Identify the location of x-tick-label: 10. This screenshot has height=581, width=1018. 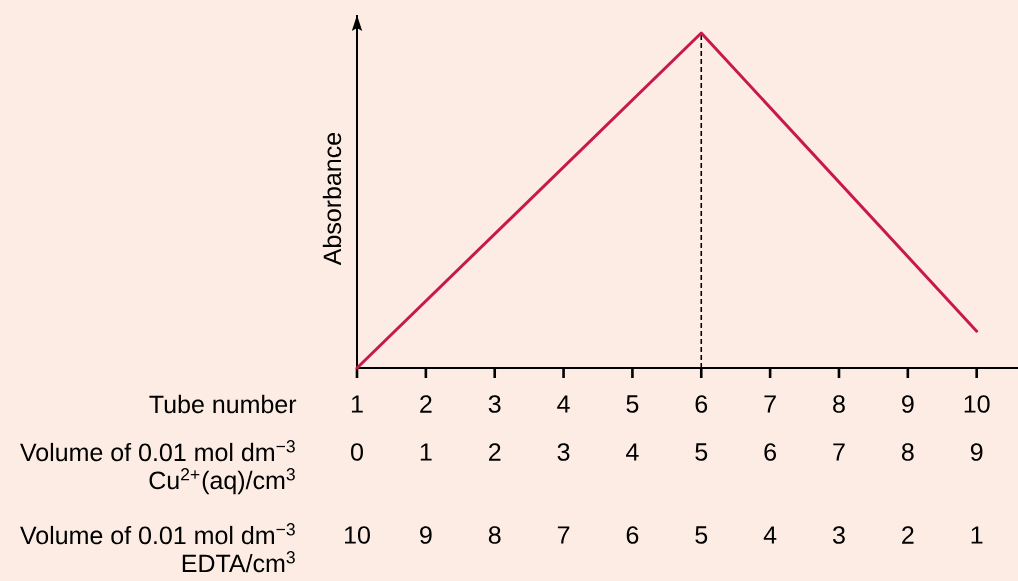
(977, 404).